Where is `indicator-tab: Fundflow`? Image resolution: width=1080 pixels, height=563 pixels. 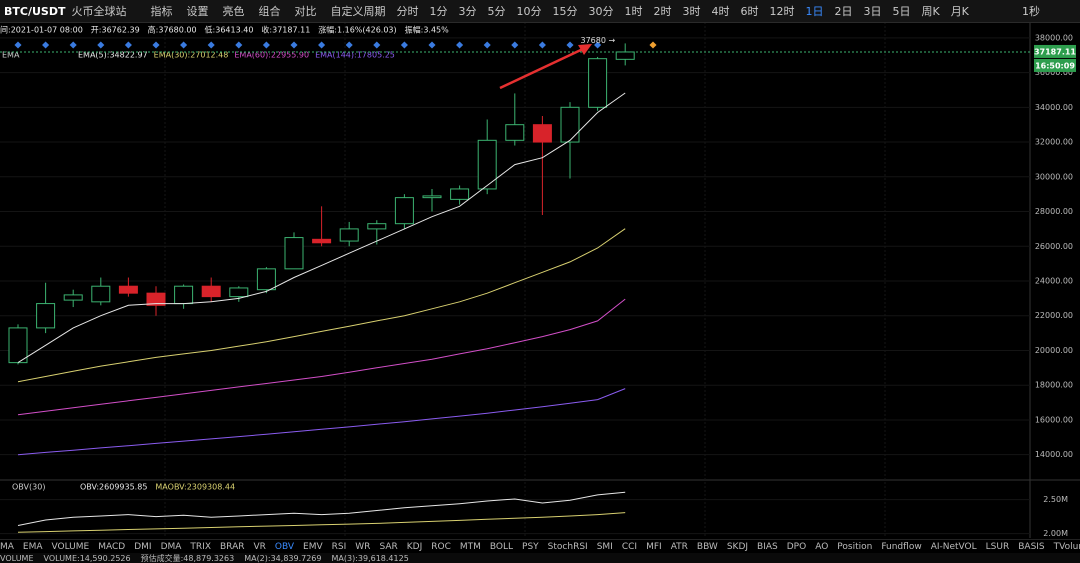 indicator-tab: Fundflow is located at coordinates (901, 547).